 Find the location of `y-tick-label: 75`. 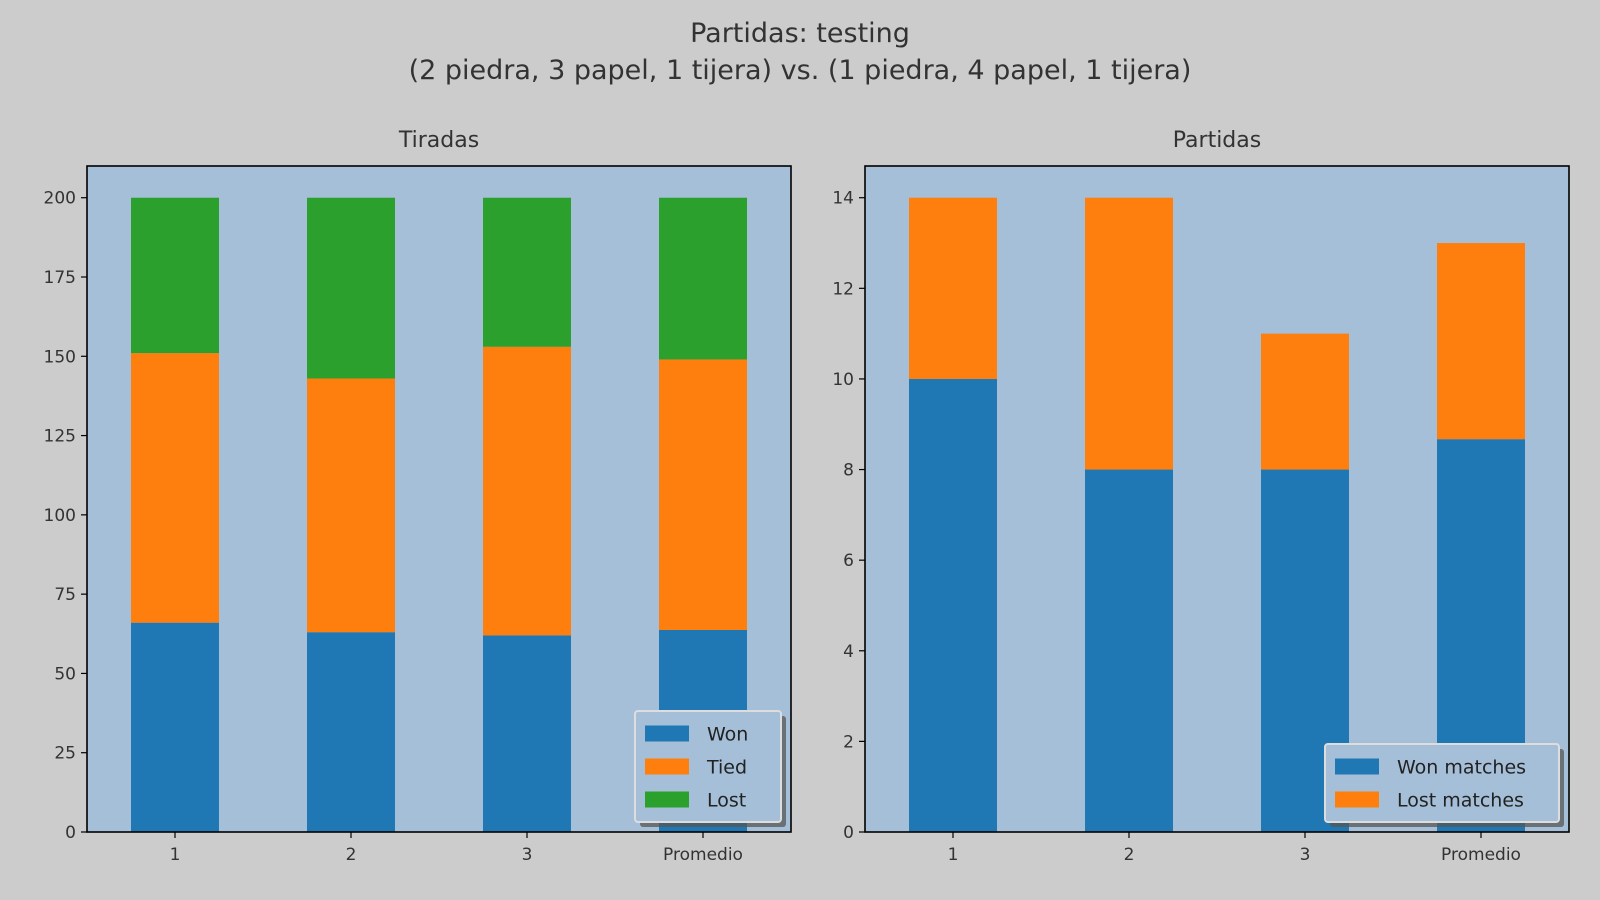

y-tick-label: 75 is located at coordinates (65, 595).